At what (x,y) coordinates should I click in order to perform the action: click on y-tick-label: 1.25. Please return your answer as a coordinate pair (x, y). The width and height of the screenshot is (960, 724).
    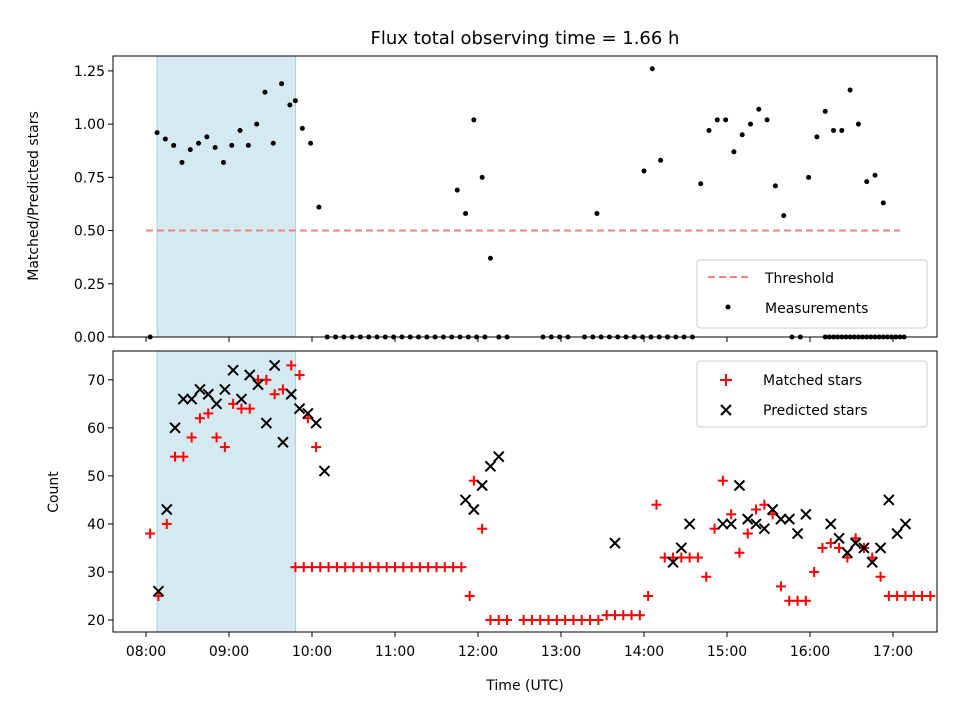
    Looking at the image, I should click on (89, 72).